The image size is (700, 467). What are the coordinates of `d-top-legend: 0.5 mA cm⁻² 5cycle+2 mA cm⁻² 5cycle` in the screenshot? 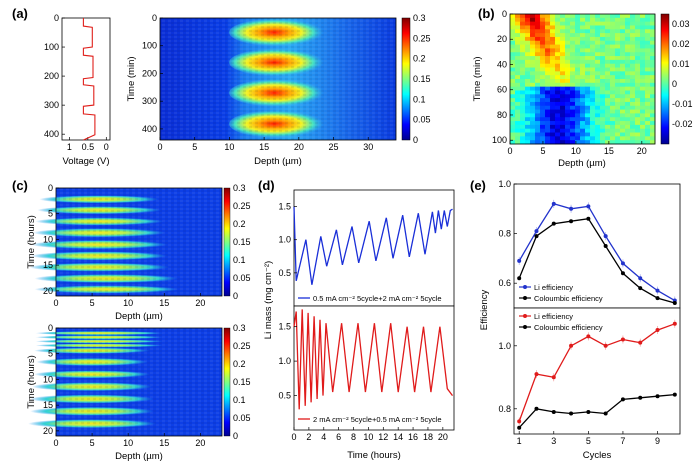 It's located at (377, 298).